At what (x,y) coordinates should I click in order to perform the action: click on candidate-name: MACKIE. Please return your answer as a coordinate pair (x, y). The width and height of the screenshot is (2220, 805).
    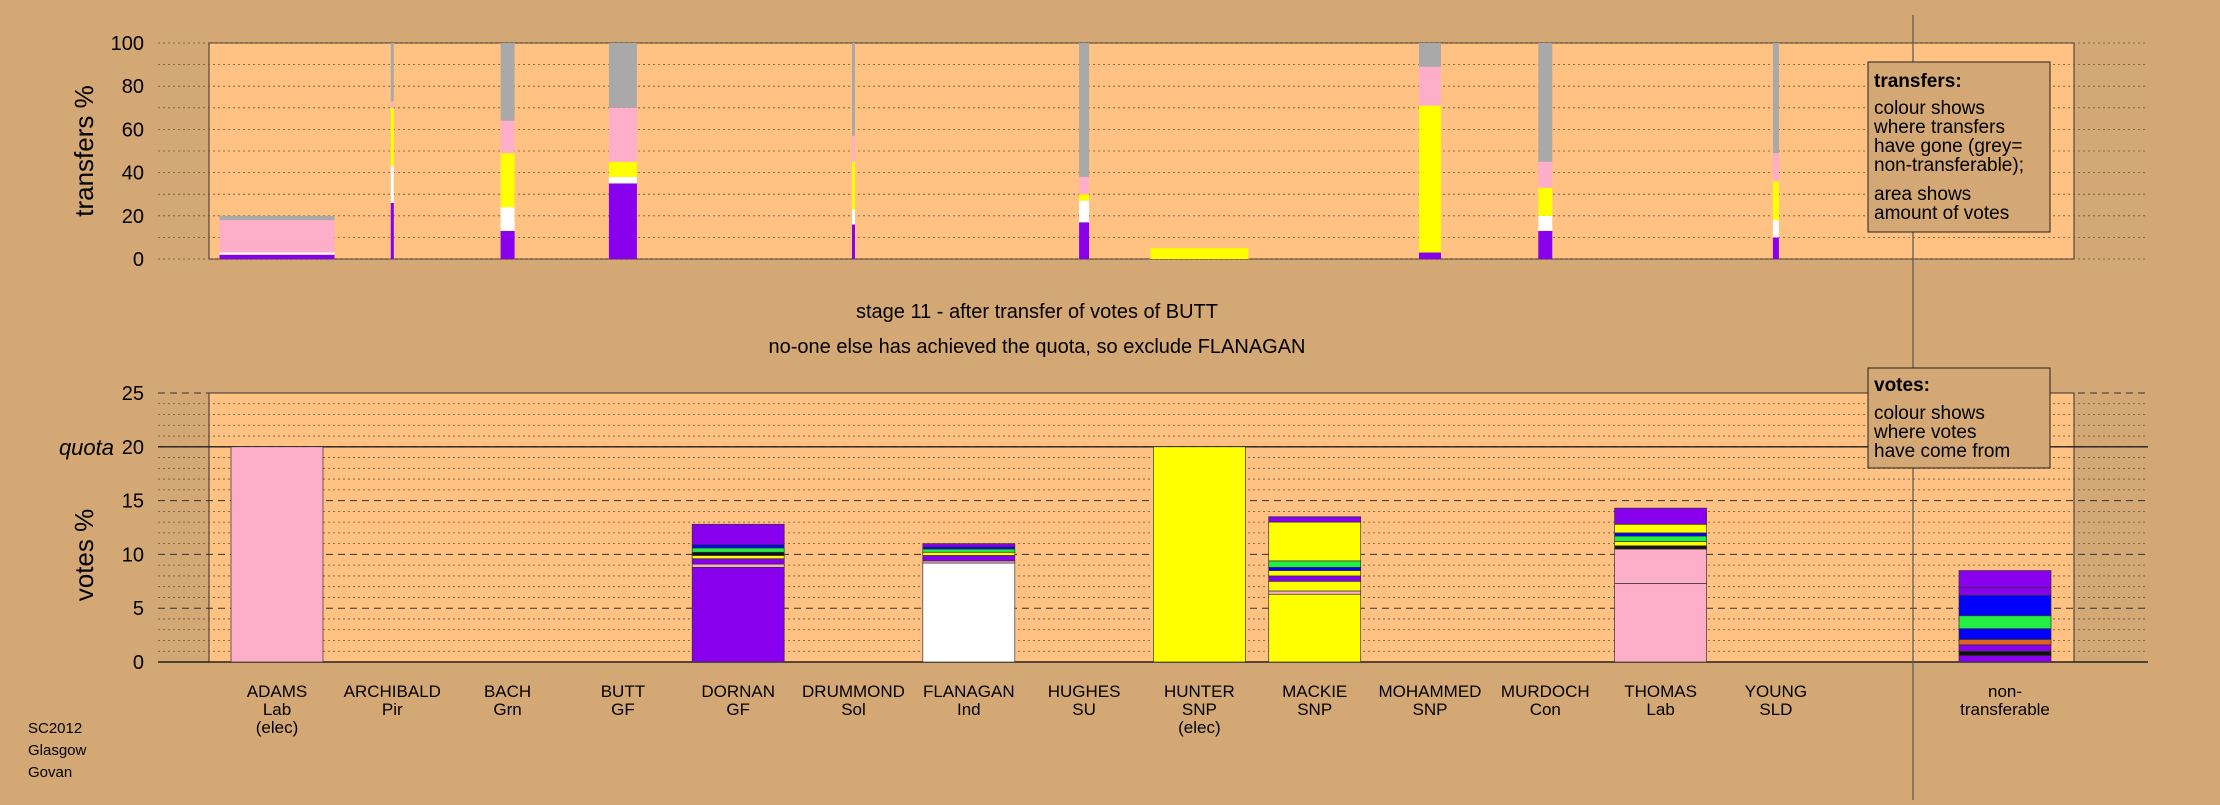
    Looking at the image, I should click on (1314, 691).